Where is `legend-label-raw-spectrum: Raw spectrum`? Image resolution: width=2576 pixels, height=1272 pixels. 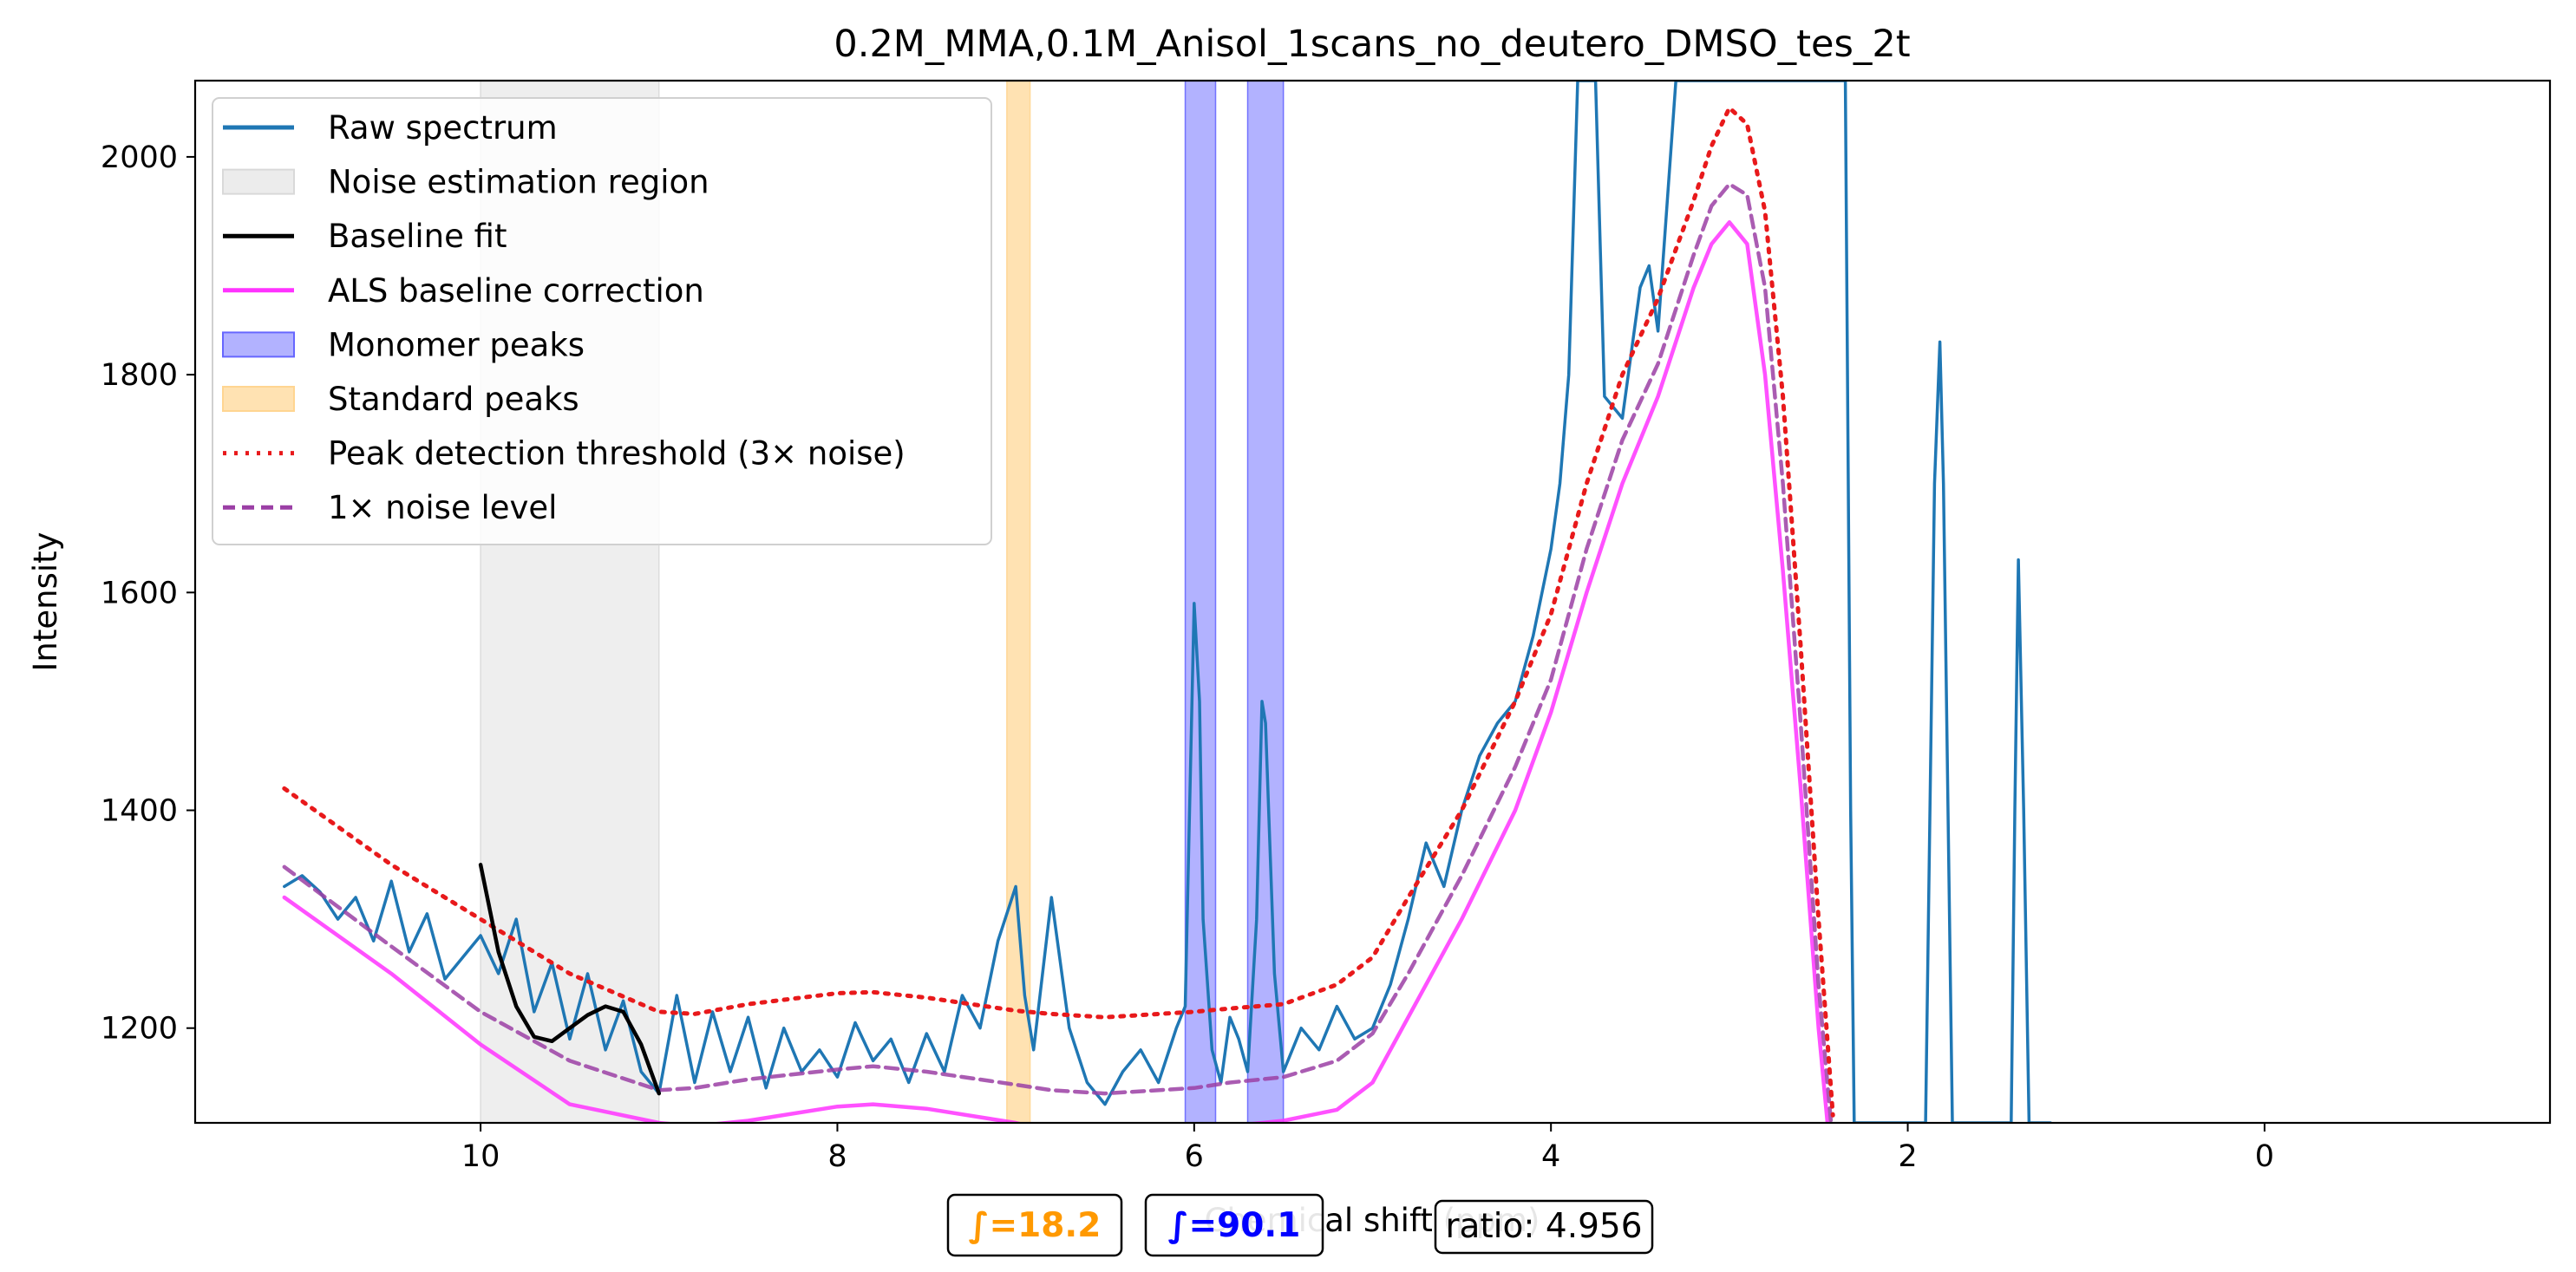 legend-label-raw-spectrum: Raw spectrum is located at coordinates (443, 128).